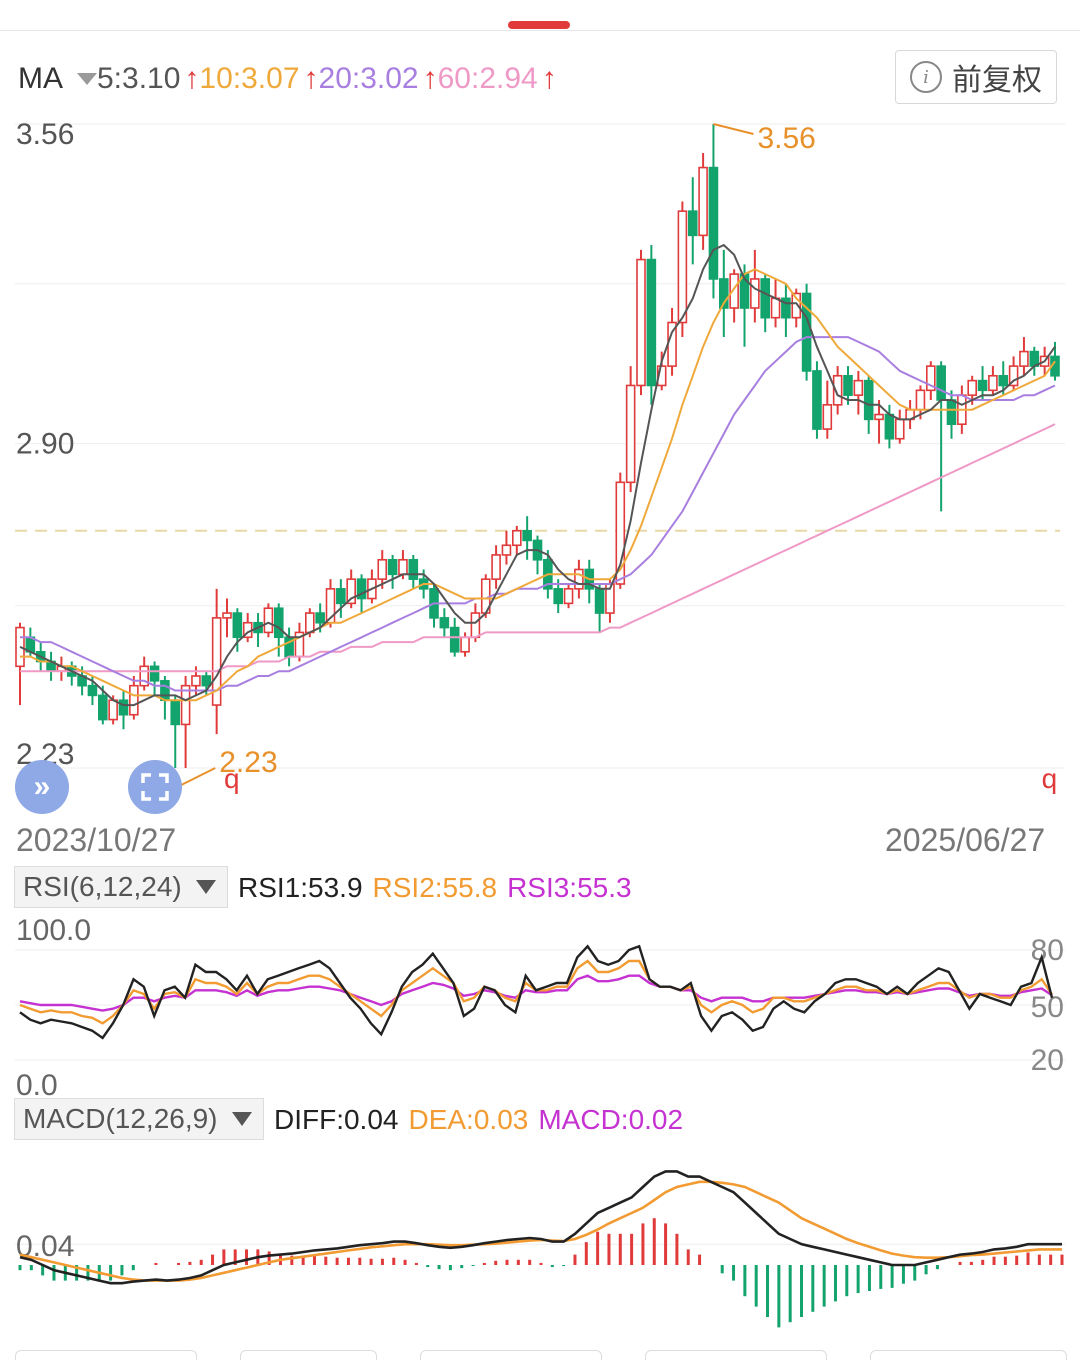  I want to click on low-annotation-label: 2.23, so click(248, 762).